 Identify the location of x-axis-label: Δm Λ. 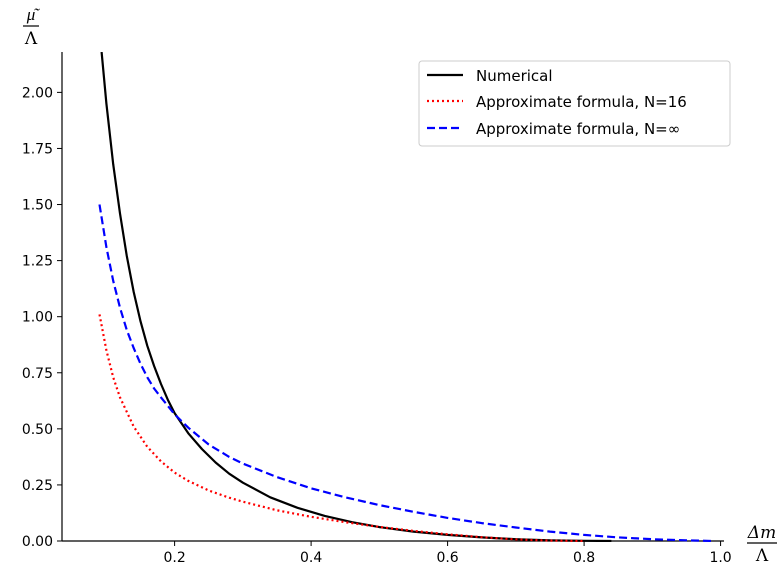
(762, 544).